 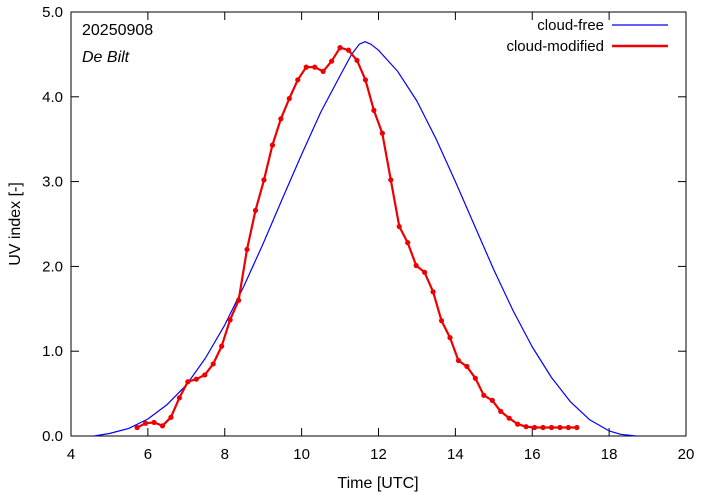 What do you see at coordinates (52, 351) in the screenshot?
I see `y-tick-label: 1.0` at bounding box center [52, 351].